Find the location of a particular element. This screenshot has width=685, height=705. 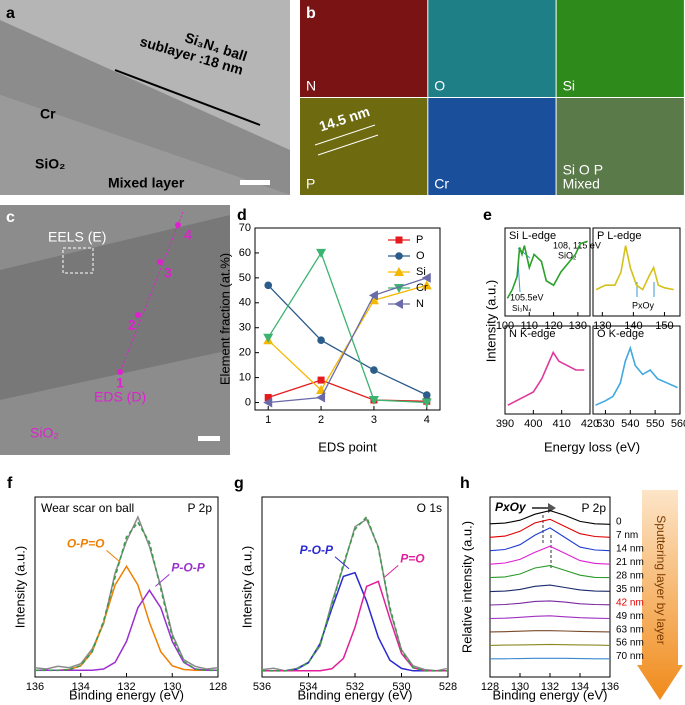

y-axis-label: Relative intensity (a.u.) is located at coordinates (466, 587).